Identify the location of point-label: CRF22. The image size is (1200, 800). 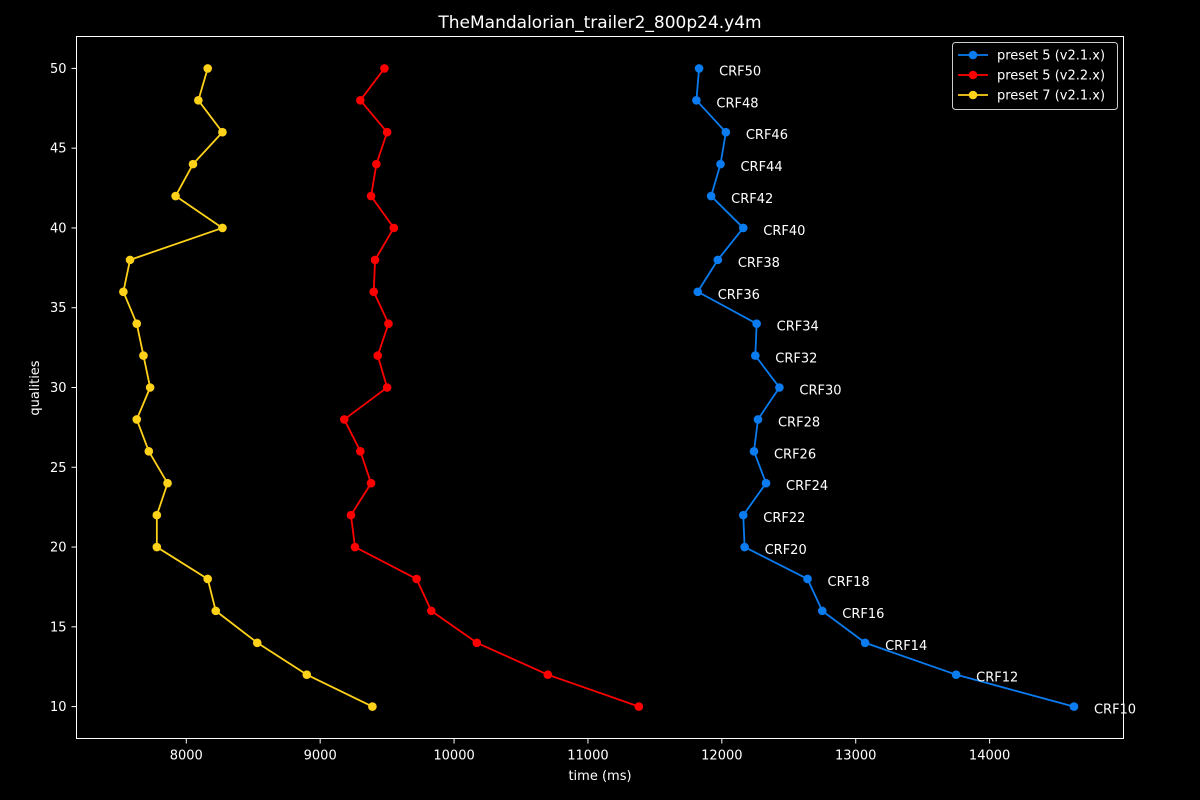
(784, 518).